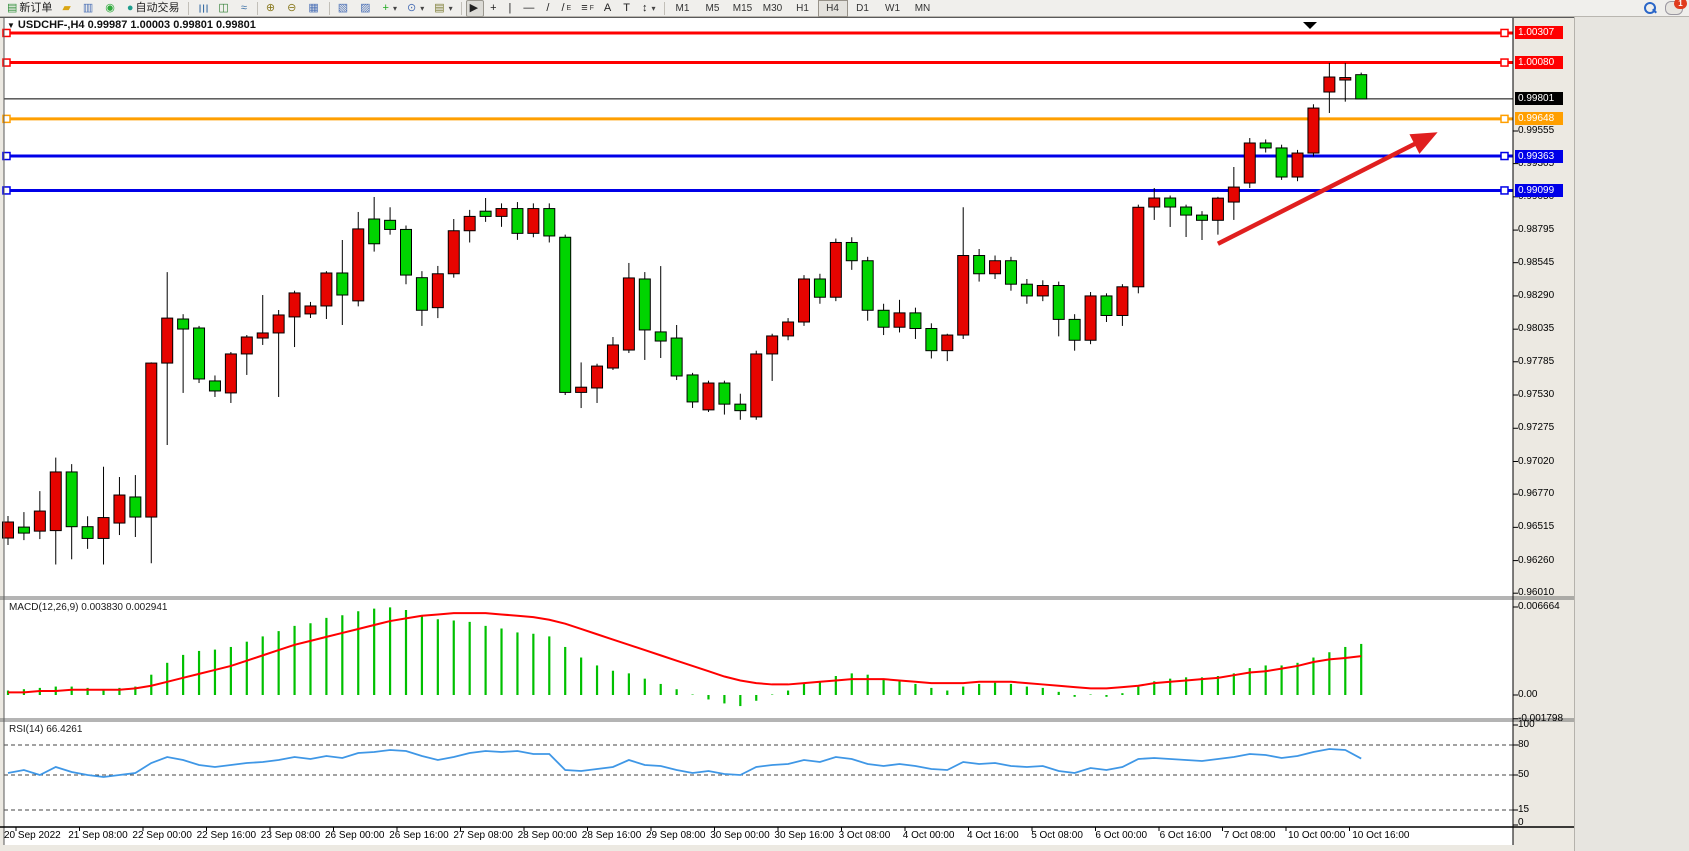  I want to click on timeframe-button-m1: M1, so click(682, 8).